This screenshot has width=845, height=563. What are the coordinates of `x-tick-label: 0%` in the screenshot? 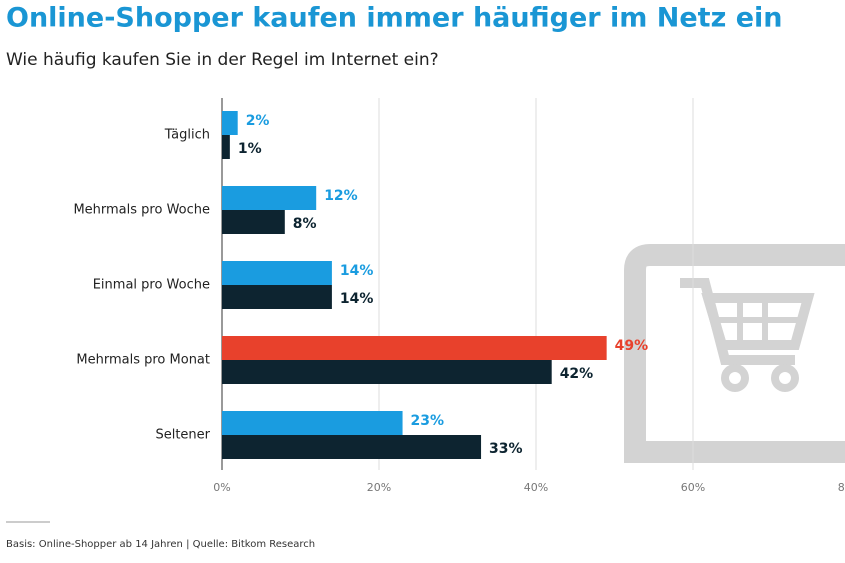 It's located at (221, 487).